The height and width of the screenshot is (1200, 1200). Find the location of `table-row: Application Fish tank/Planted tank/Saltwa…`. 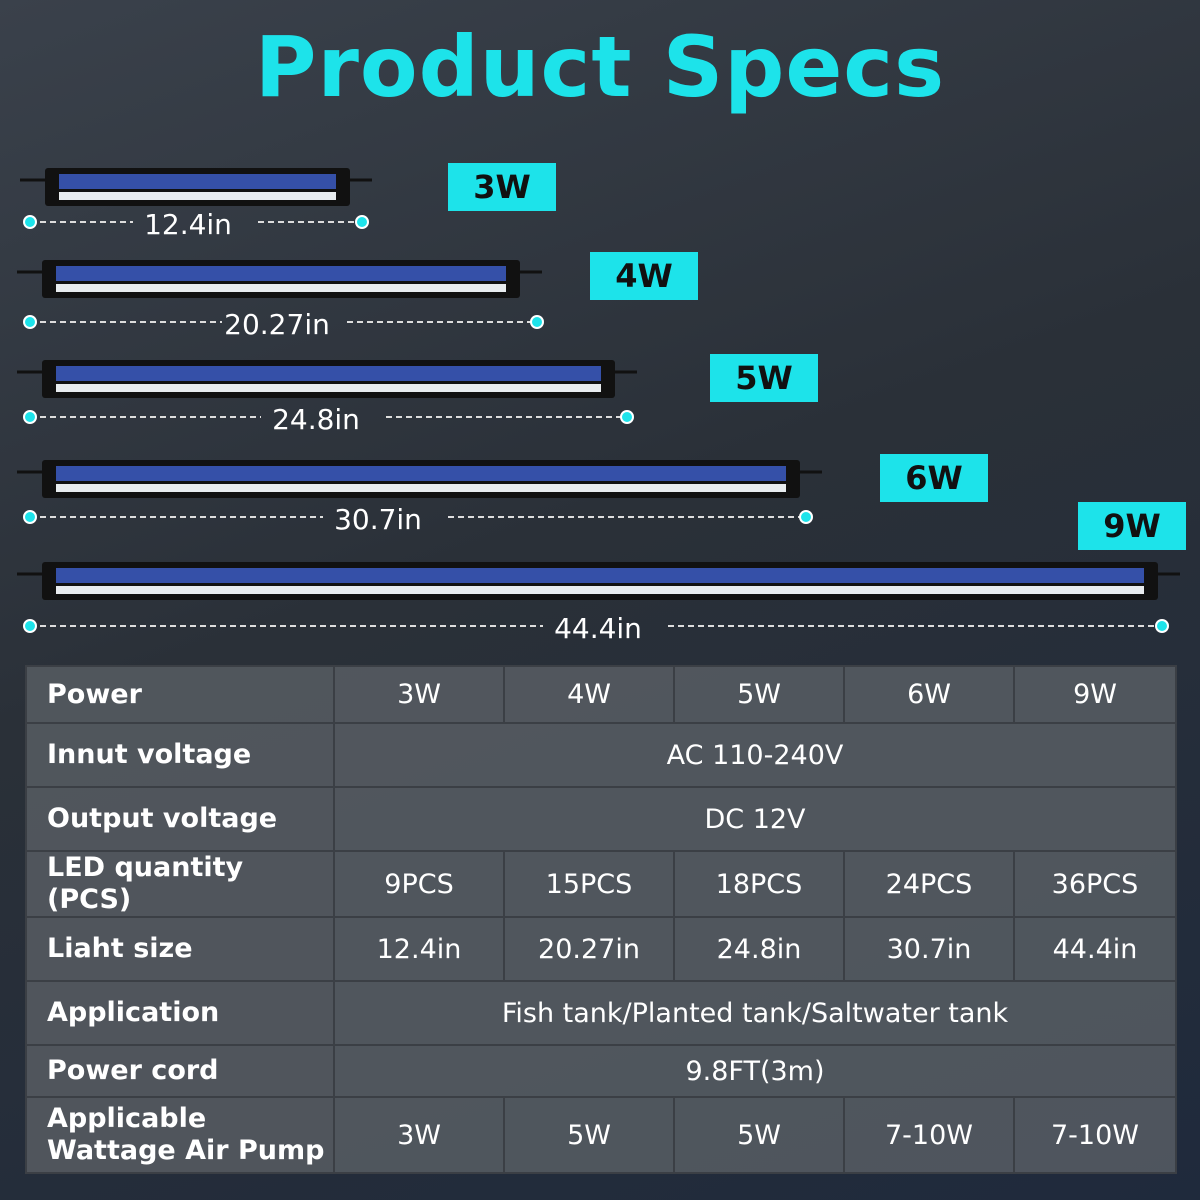

table-row: Application Fish tank/Planted tank/Saltwa… is located at coordinates (601, 1013).